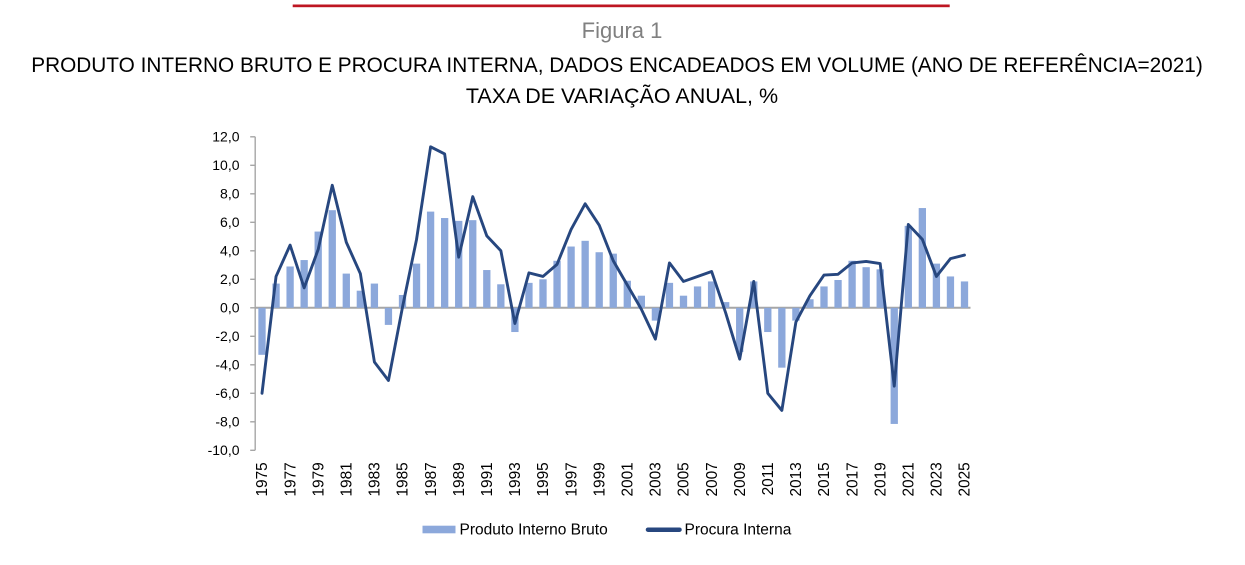  I want to click on svg-text: 2019, so click(880, 479).